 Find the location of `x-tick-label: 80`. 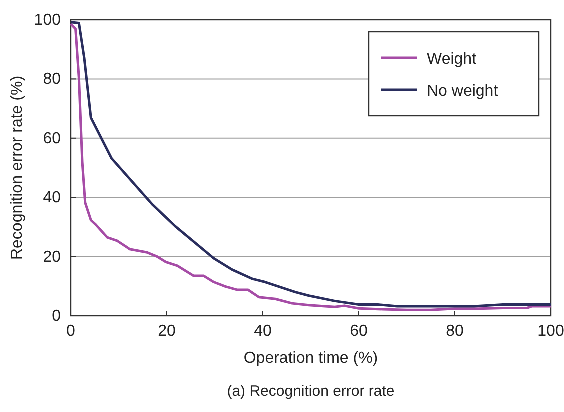

x-tick-label: 80 is located at coordinates (455, 331).